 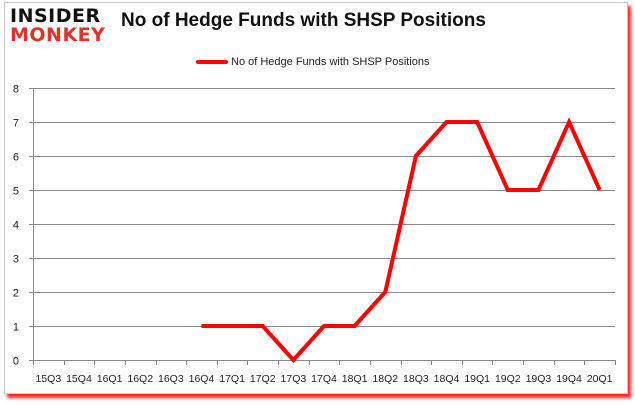 What do you see at coordinates (232, 379) in the screenshot?
I see `x-tick-label: 17Q1` at bounding box center [232, 379].